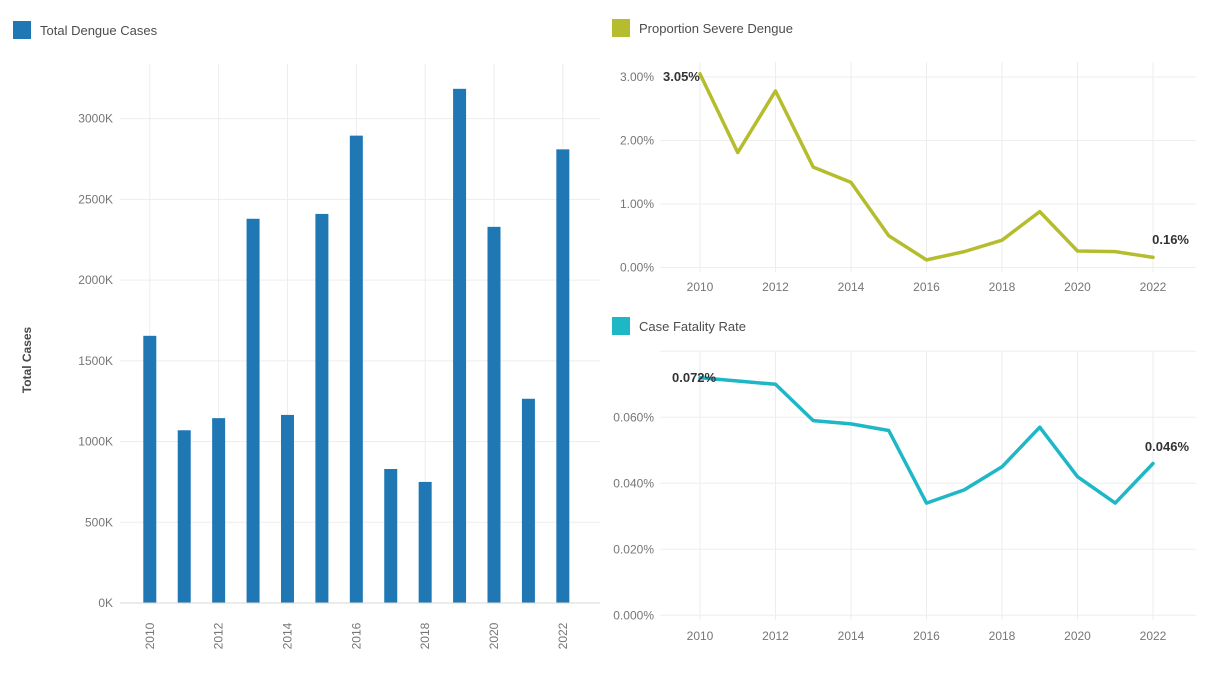  I want to click on bar-2011, so click(184, 516).